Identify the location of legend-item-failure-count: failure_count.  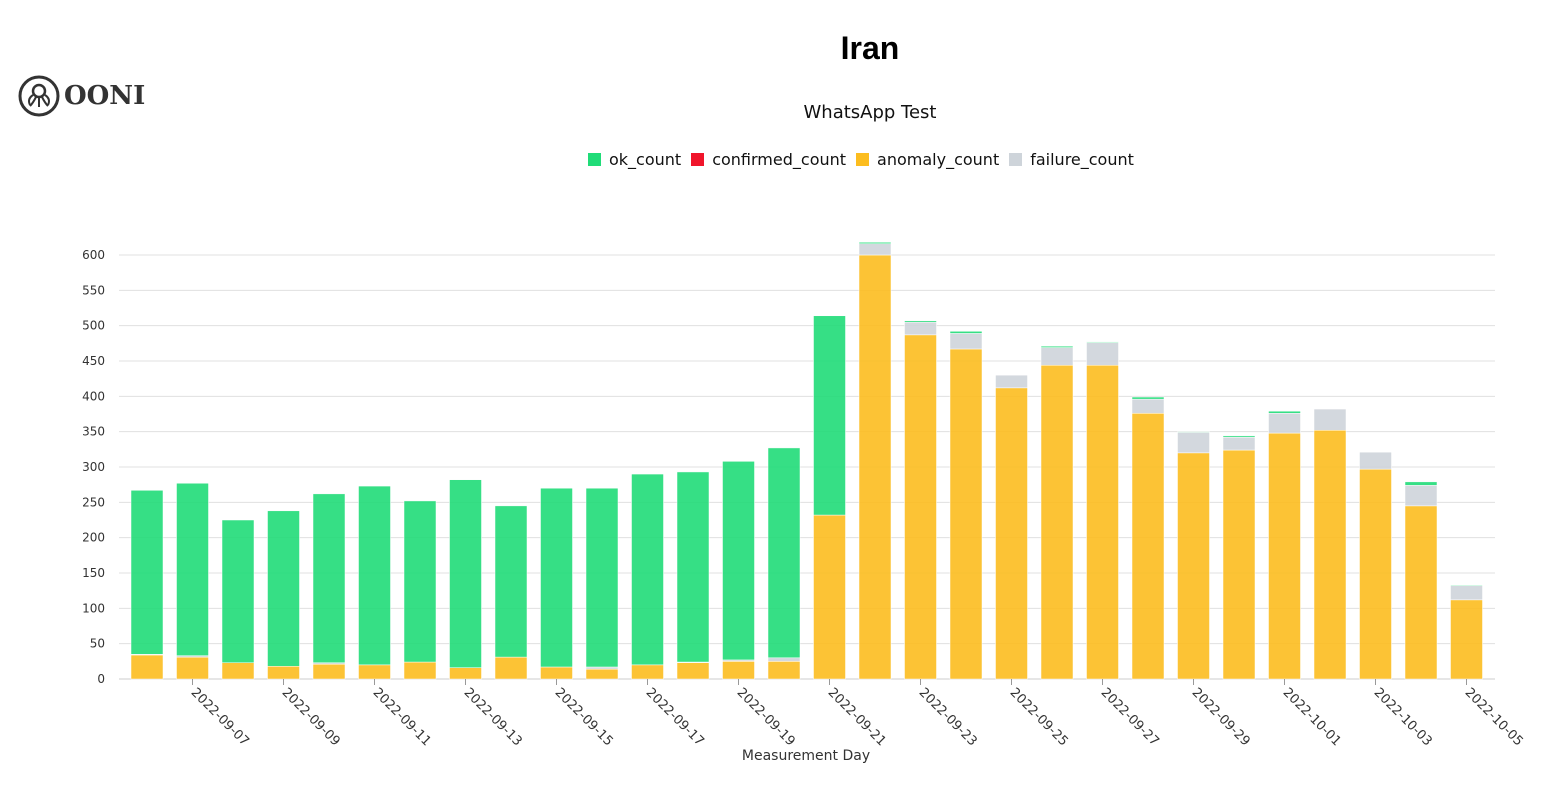
(1071, 159).